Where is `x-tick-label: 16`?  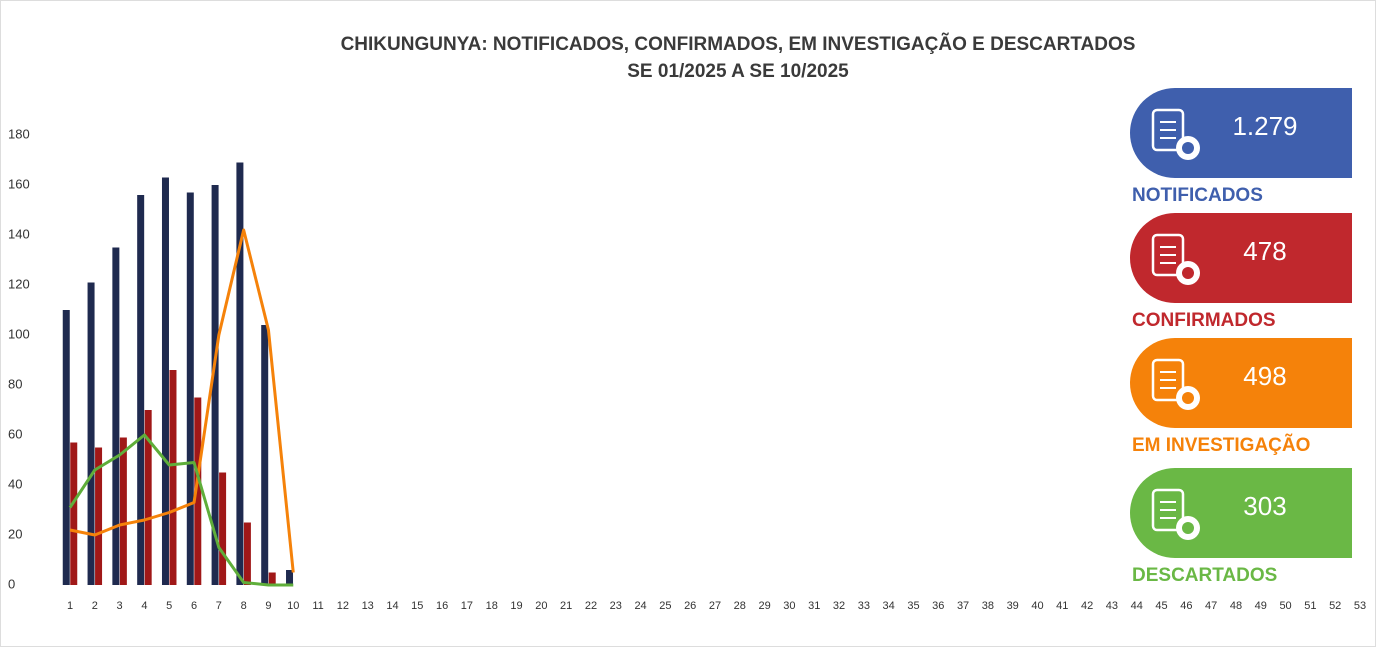 x-tick-label: 16 is located at coordinates (442, 606).